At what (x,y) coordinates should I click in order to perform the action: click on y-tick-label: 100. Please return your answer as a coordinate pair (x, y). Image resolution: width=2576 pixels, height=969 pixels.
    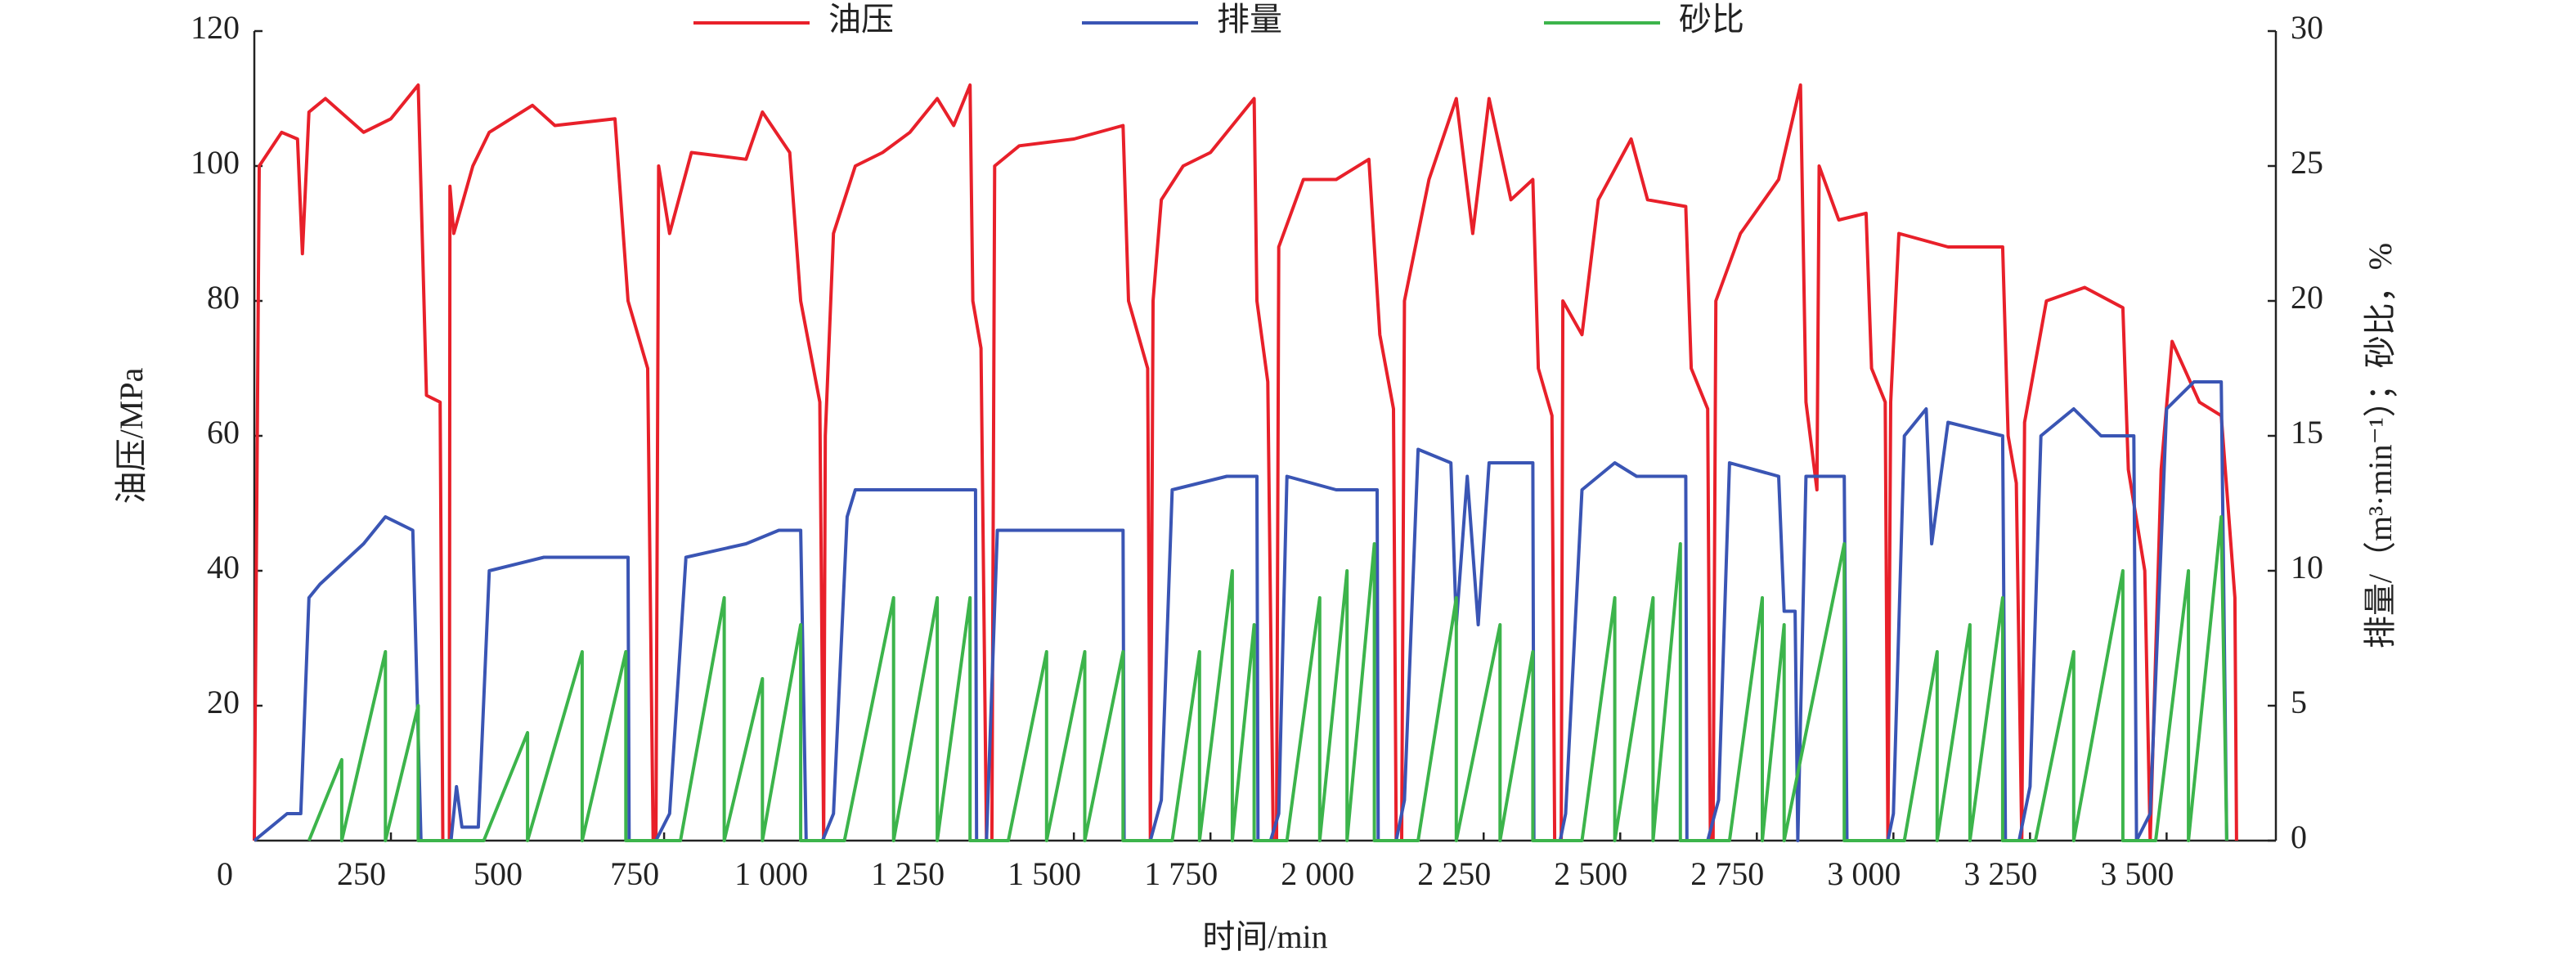
    Looking at the image, I should click on (216, 162).